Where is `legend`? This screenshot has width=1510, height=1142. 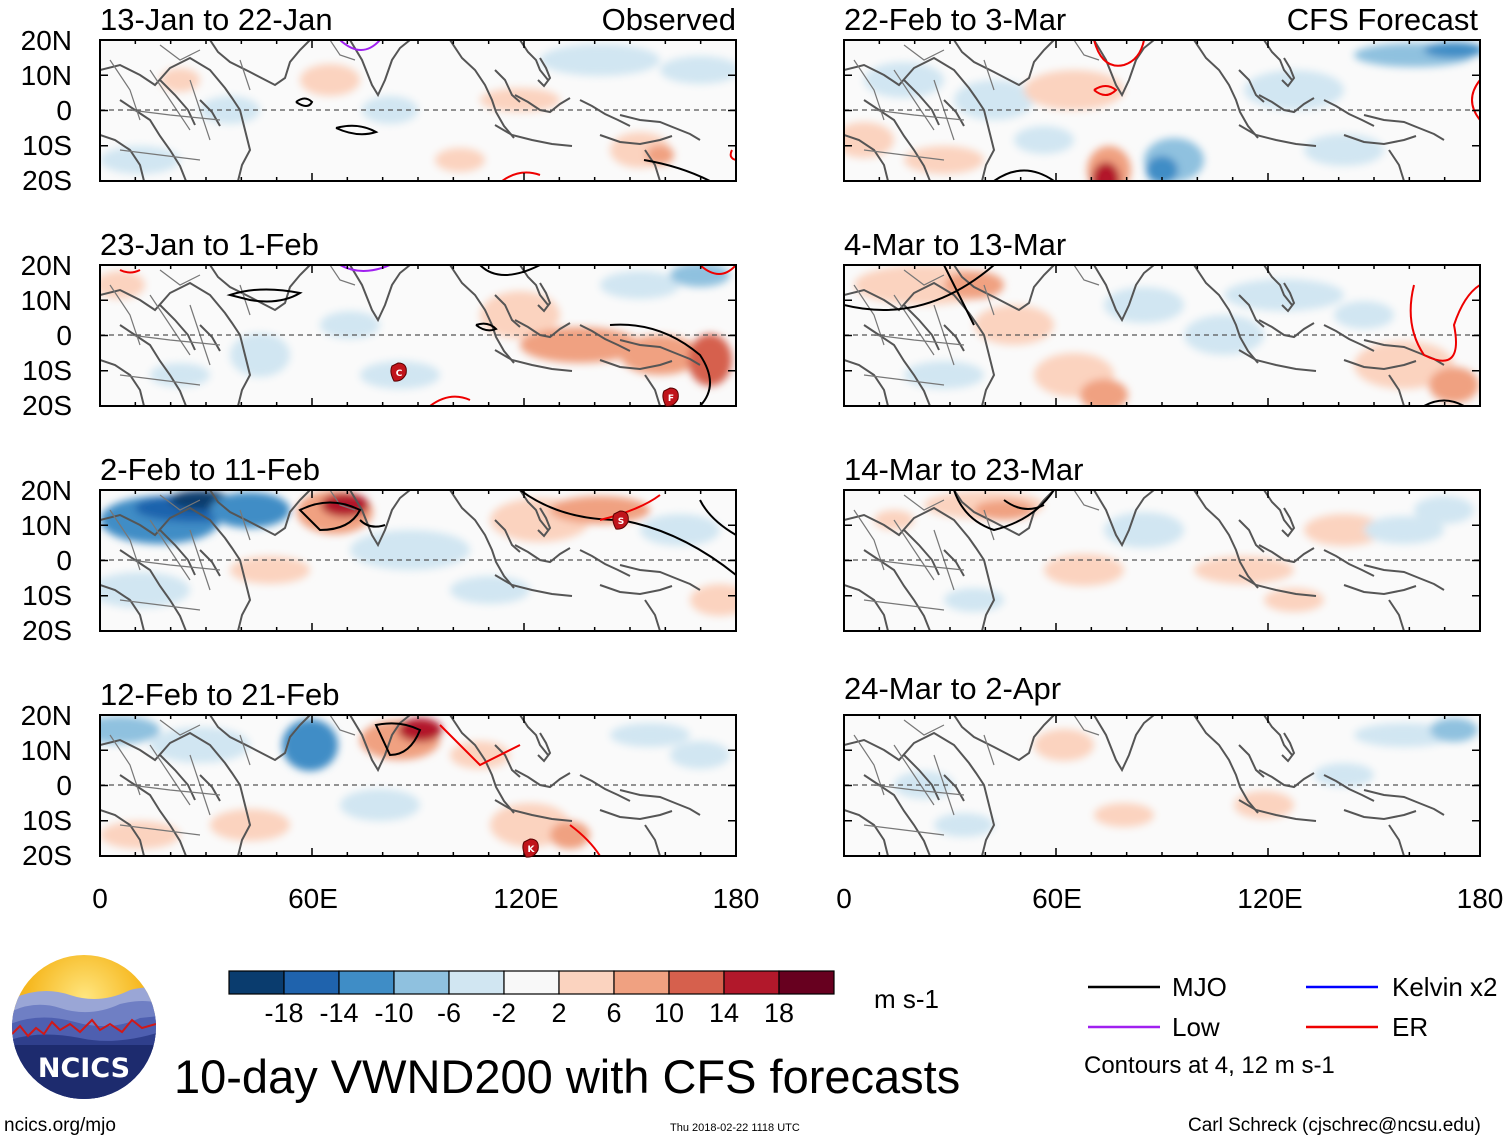
legend is located at coordinates (1233, 1007).